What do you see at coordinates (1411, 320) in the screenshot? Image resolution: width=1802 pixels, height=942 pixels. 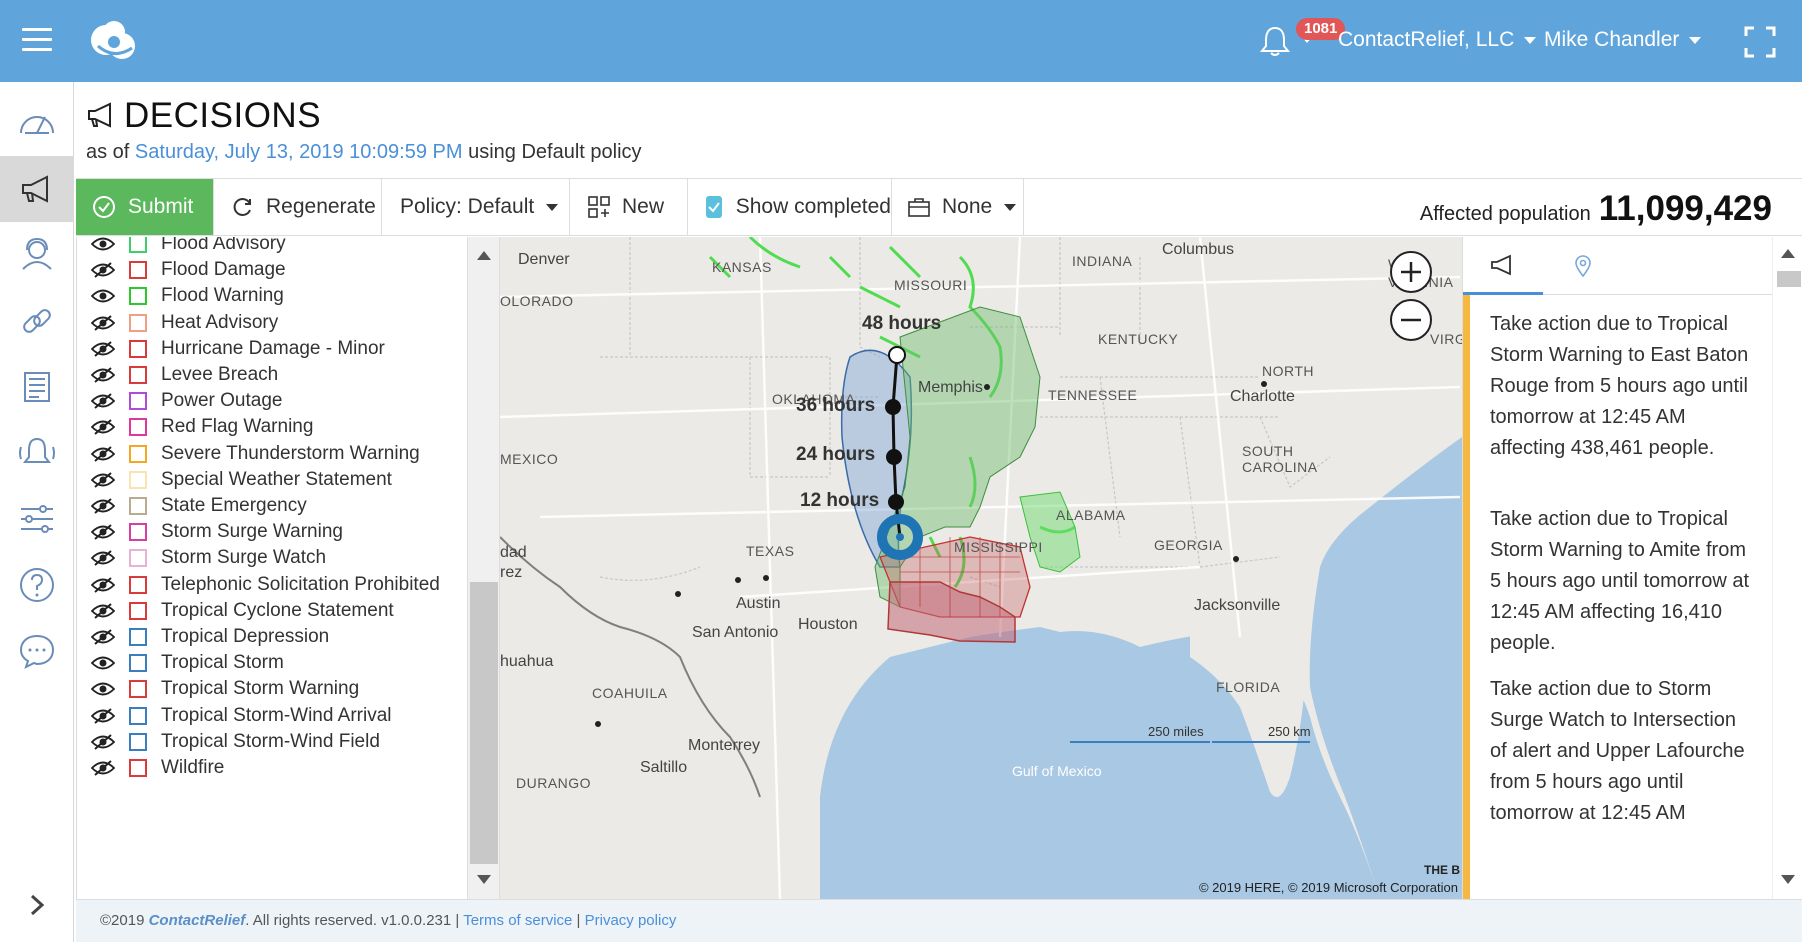 I see `zoom-out-button` at bounding box center [1411, 320].